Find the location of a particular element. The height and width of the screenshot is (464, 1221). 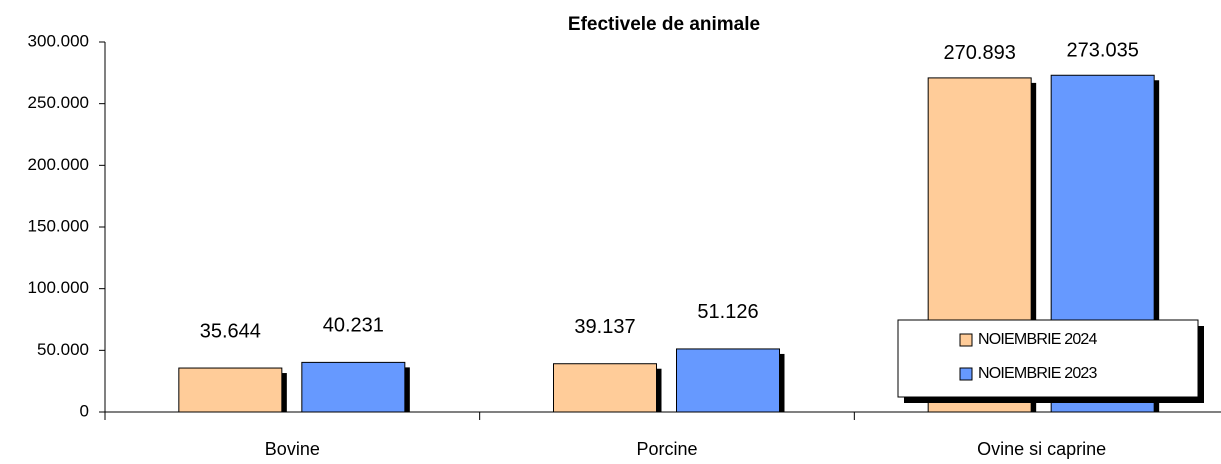

value-label: 40.231 is located at coordinates (353, 326).